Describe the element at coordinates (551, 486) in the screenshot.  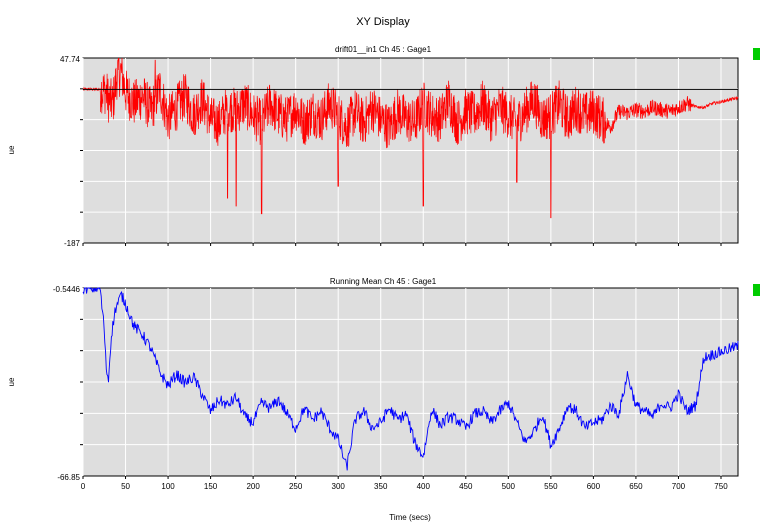
I see `x-tick-label: 550` at that location.